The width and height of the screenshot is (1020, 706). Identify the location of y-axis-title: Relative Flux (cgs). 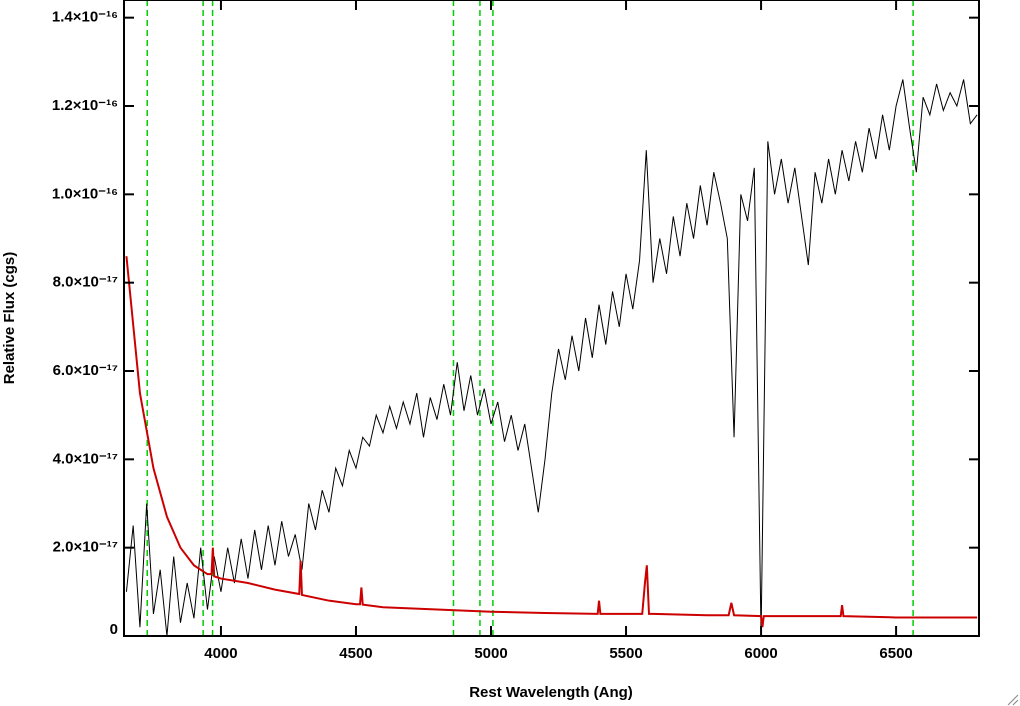
(9, 318).